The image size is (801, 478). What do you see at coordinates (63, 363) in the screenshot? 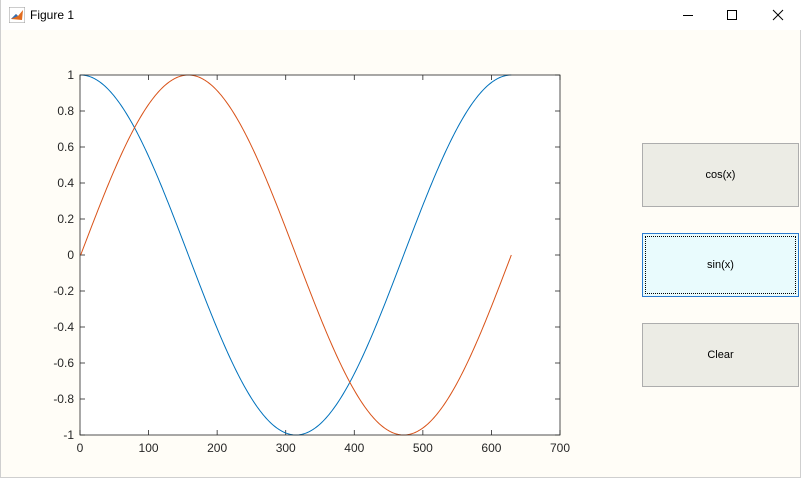
I see `y-tick-label: -0.6` at bounding box center [63, 363].